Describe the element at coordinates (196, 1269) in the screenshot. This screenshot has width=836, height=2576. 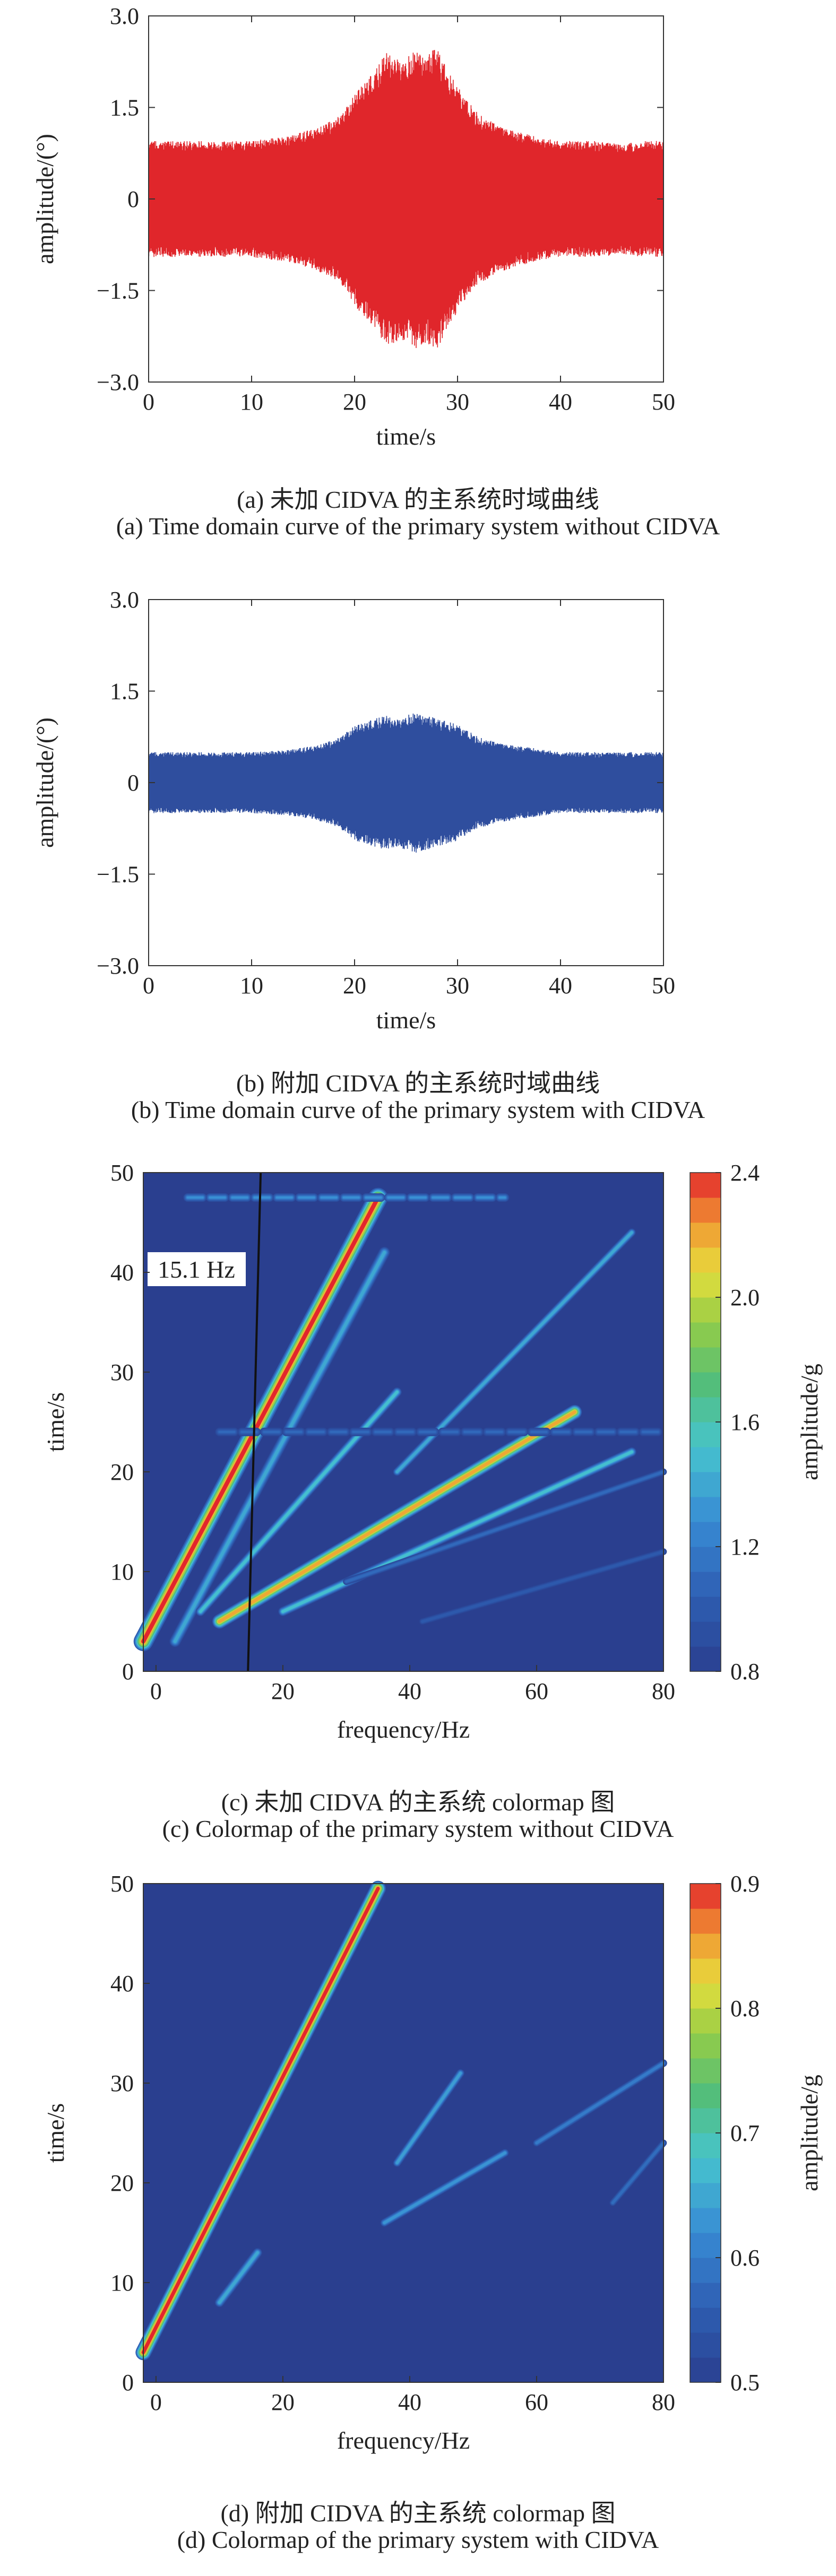
I see `frequency-marker-label: 15.1 Hz` at that location.